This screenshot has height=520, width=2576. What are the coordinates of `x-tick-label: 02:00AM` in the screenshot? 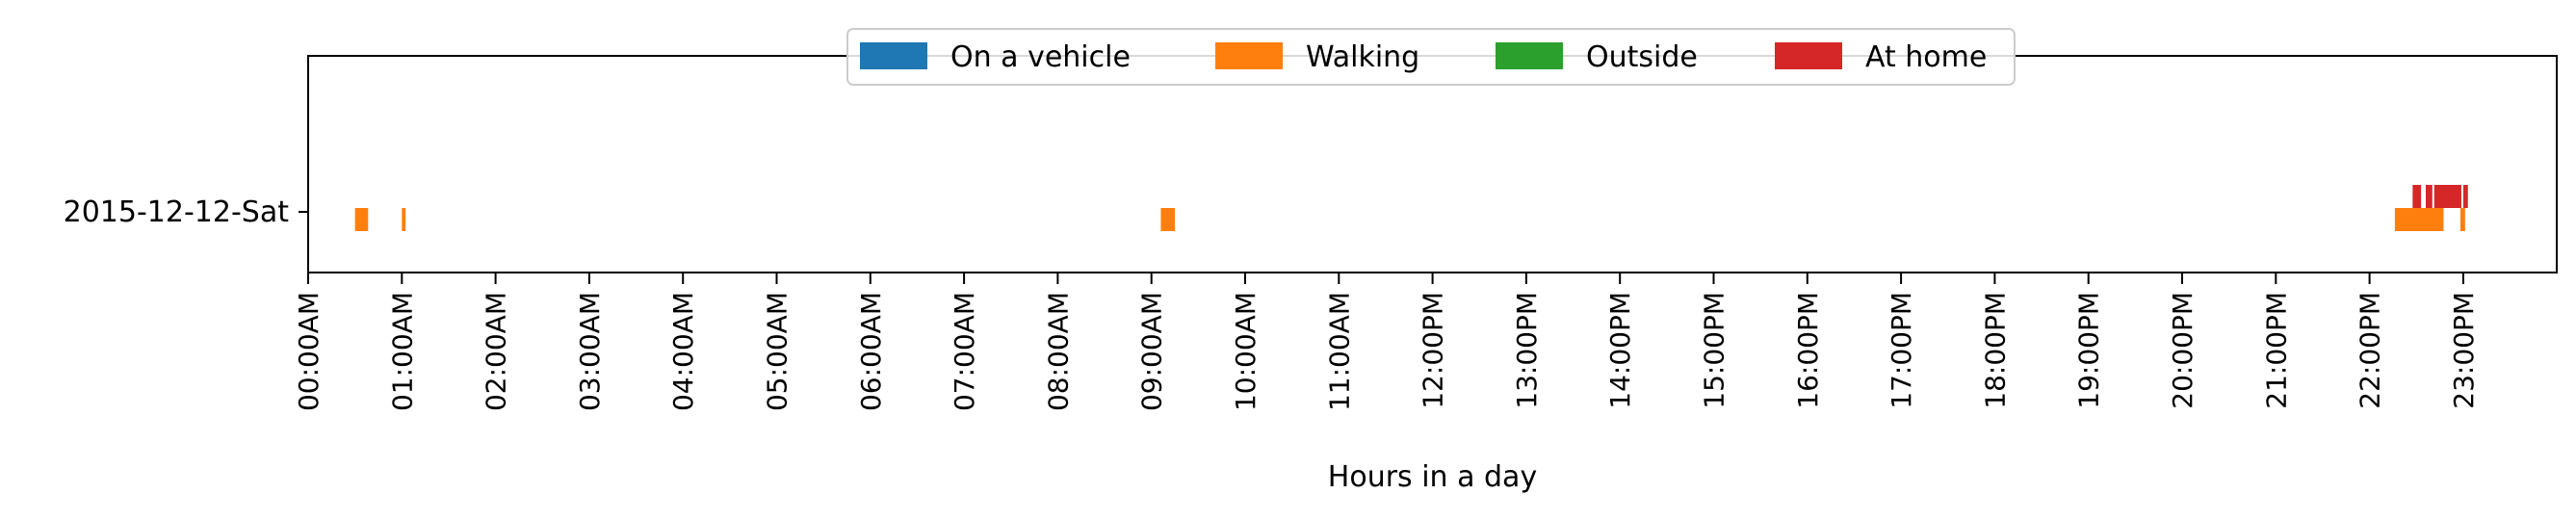 It's located at (496, 351).